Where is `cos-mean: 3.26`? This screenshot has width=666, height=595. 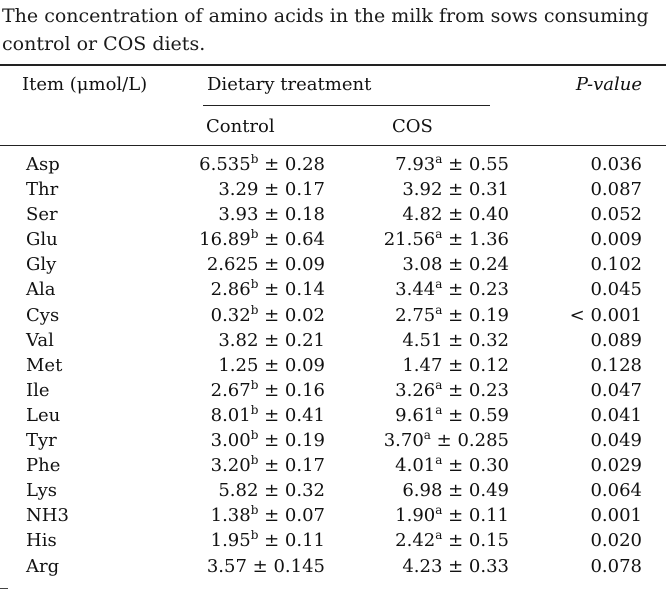
cos-mean: 3.26 is located at coordinates (415, 390).